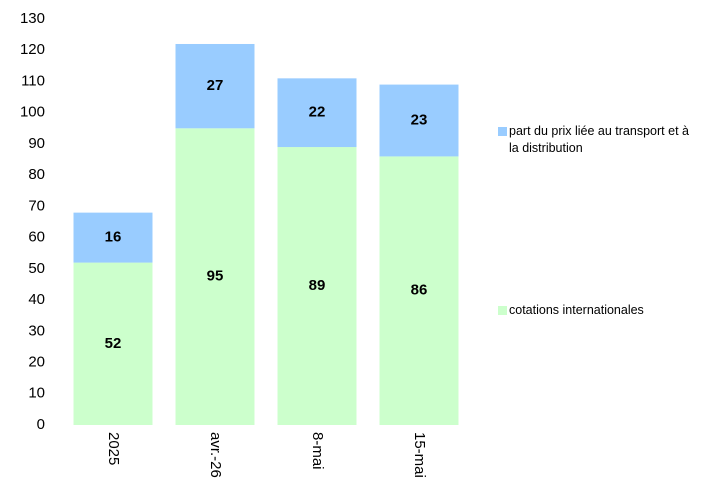 The image size is (713, 492). I want to click on y-tick-label: 100, so click(32, 112).